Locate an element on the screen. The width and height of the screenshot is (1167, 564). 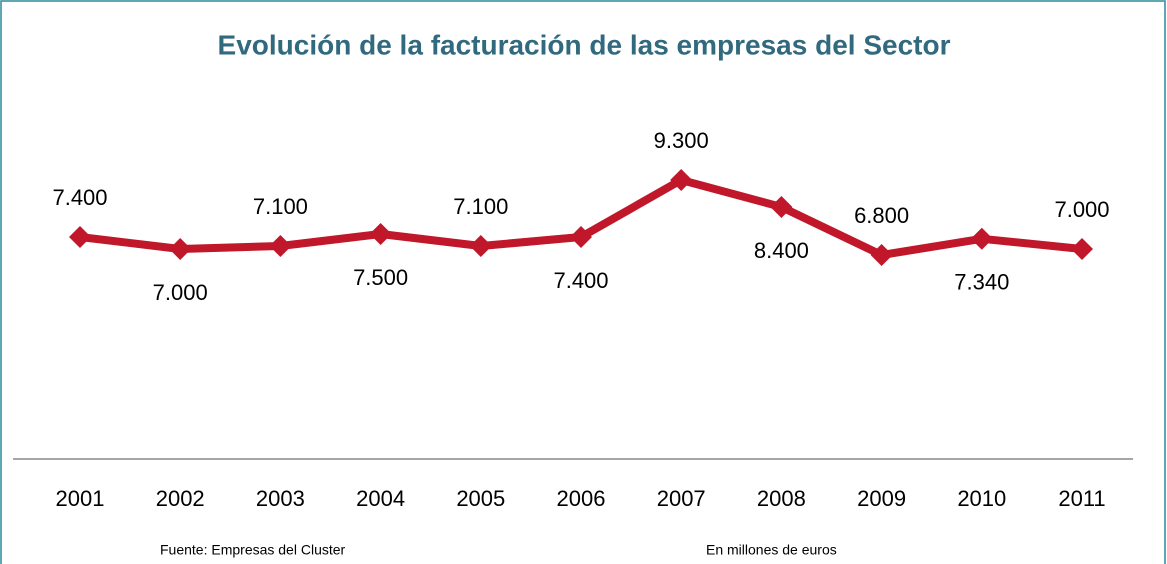
x-tick-label: 2004 is located at coordinates (380, 498).